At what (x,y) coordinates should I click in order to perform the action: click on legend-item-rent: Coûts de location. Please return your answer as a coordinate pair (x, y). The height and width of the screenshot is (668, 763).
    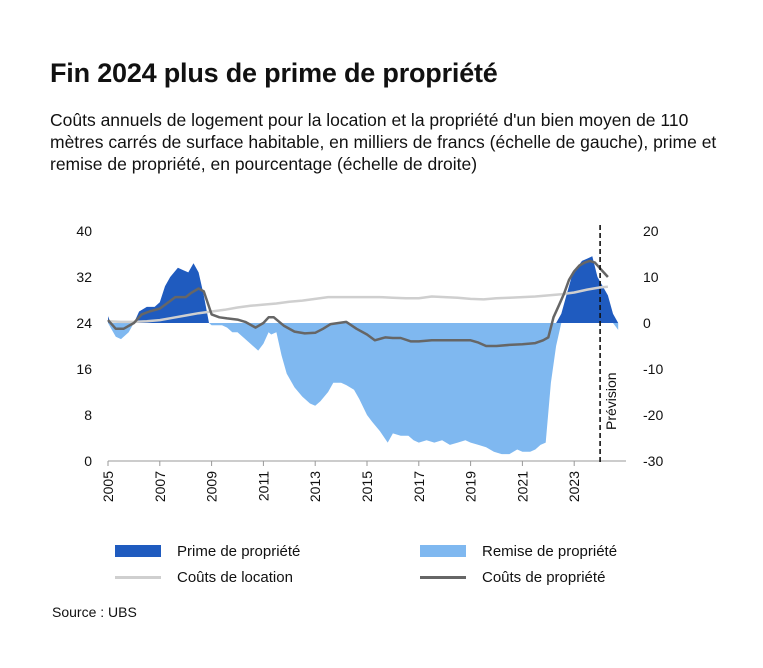
    Looking at the image, I should click on (204, 577).